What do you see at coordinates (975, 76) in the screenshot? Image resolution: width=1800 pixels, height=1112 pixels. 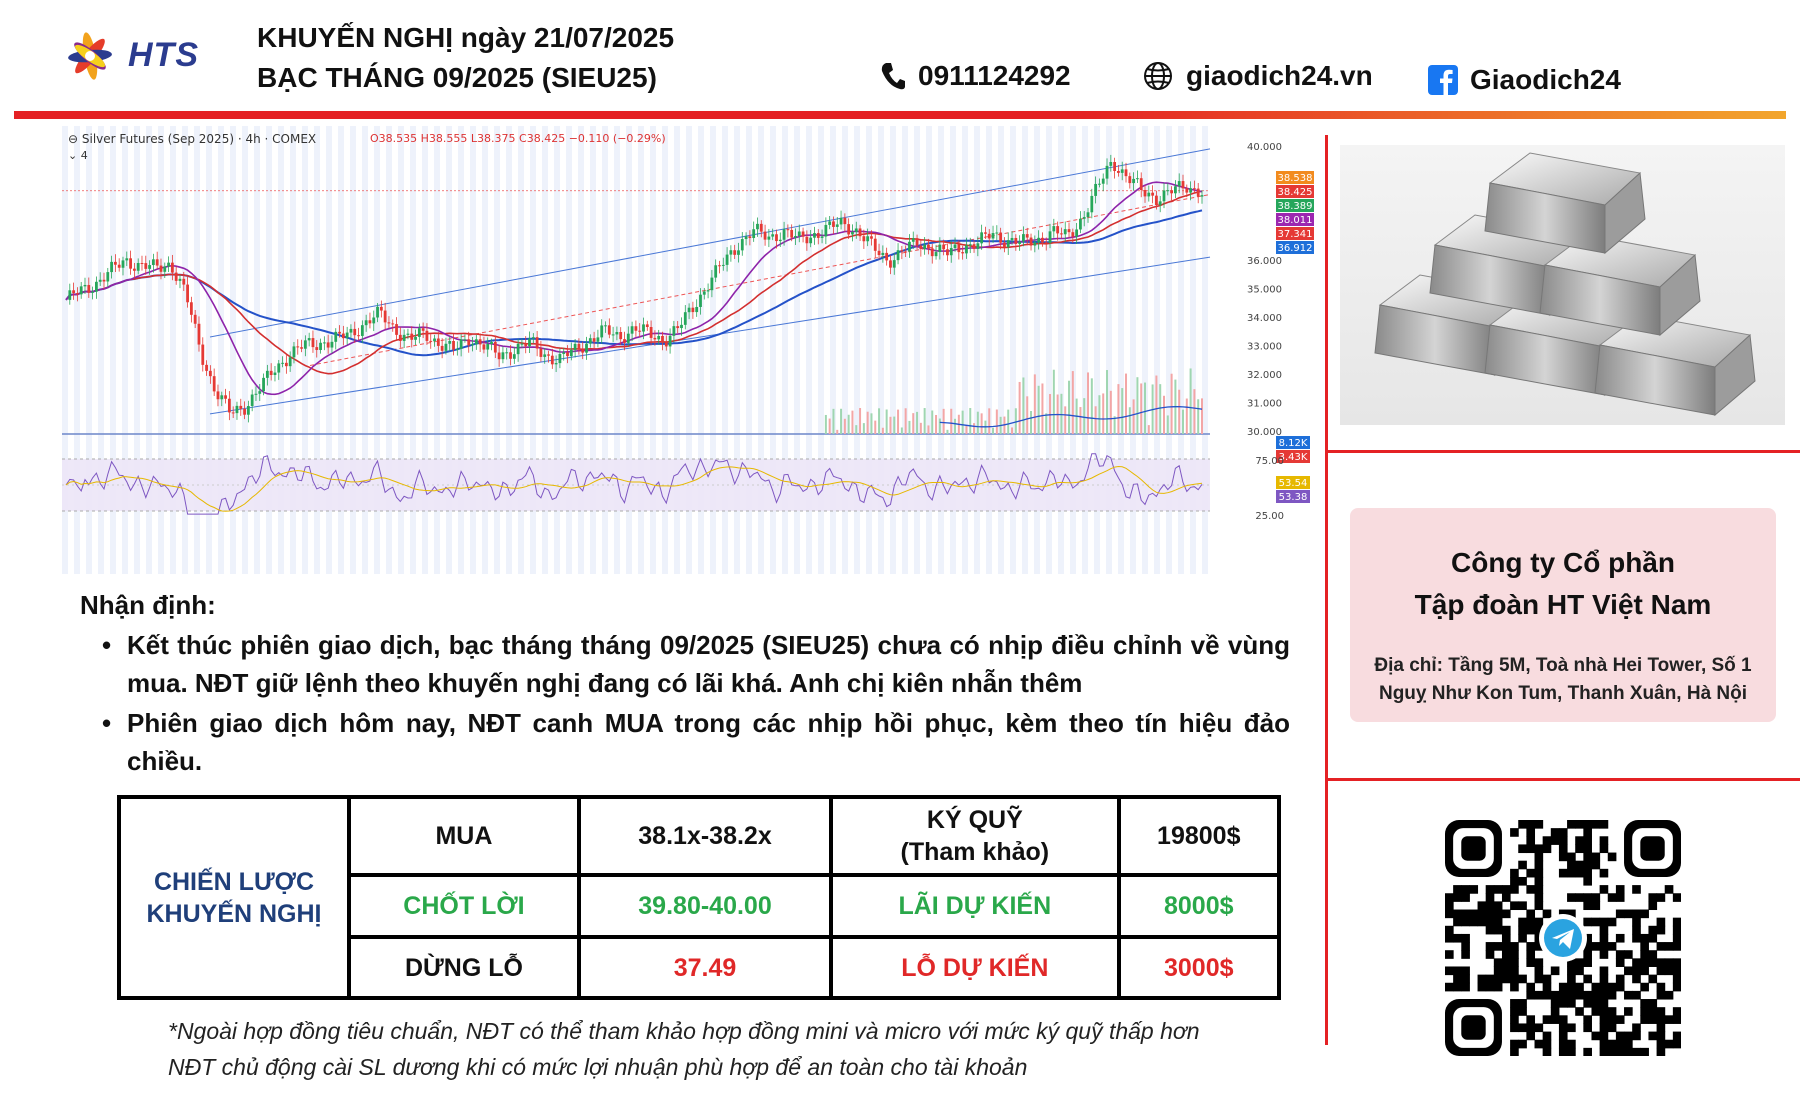 I see `phone-contact: 0911124292` at bounding box center [975, 76].